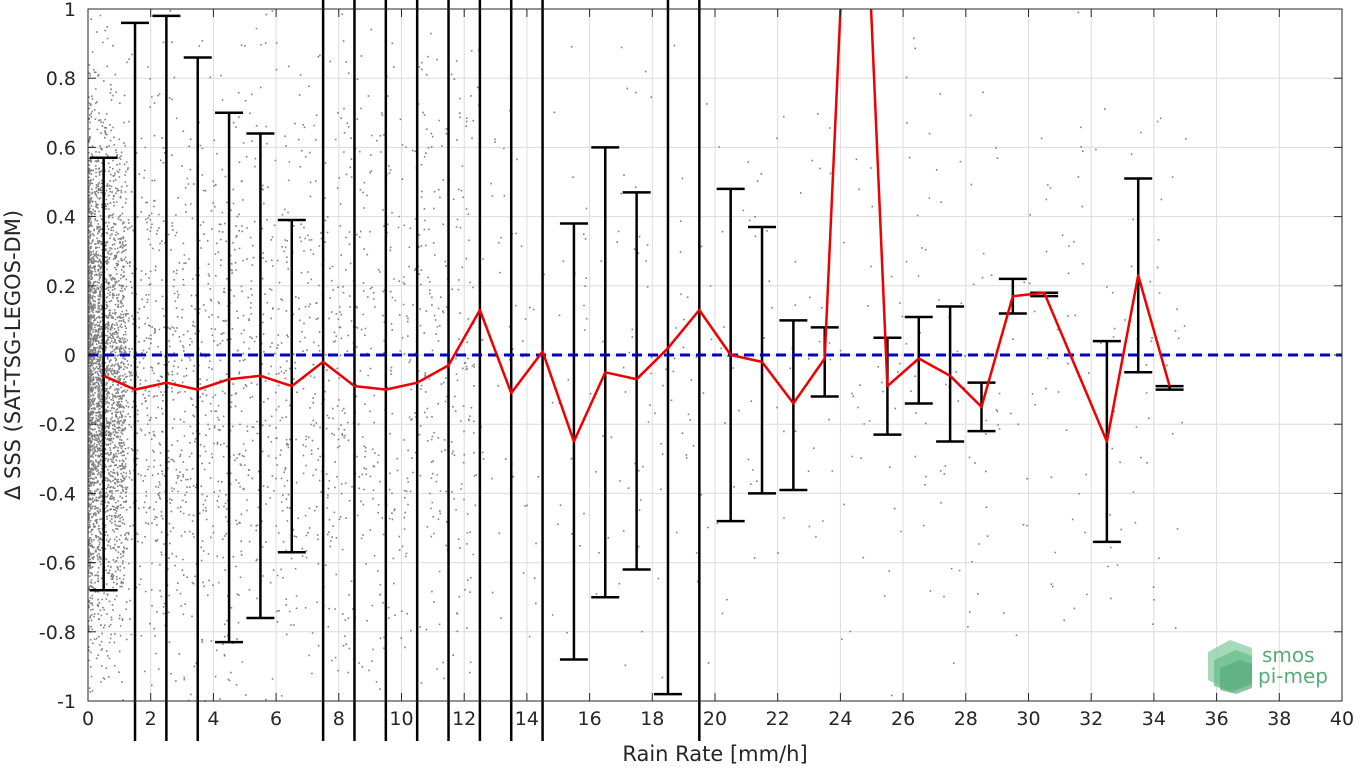 The height and width of the screenshot is (768, 1360). I want to click on y-tick-label: -0.8, so click(57, 633).